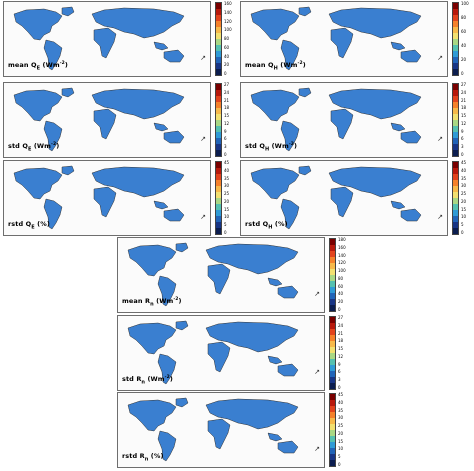  What do you see at coordinates (225, 139) in the screenshot?
I see `colorbar-tick-label: 6` at bounding box center [225, 139].